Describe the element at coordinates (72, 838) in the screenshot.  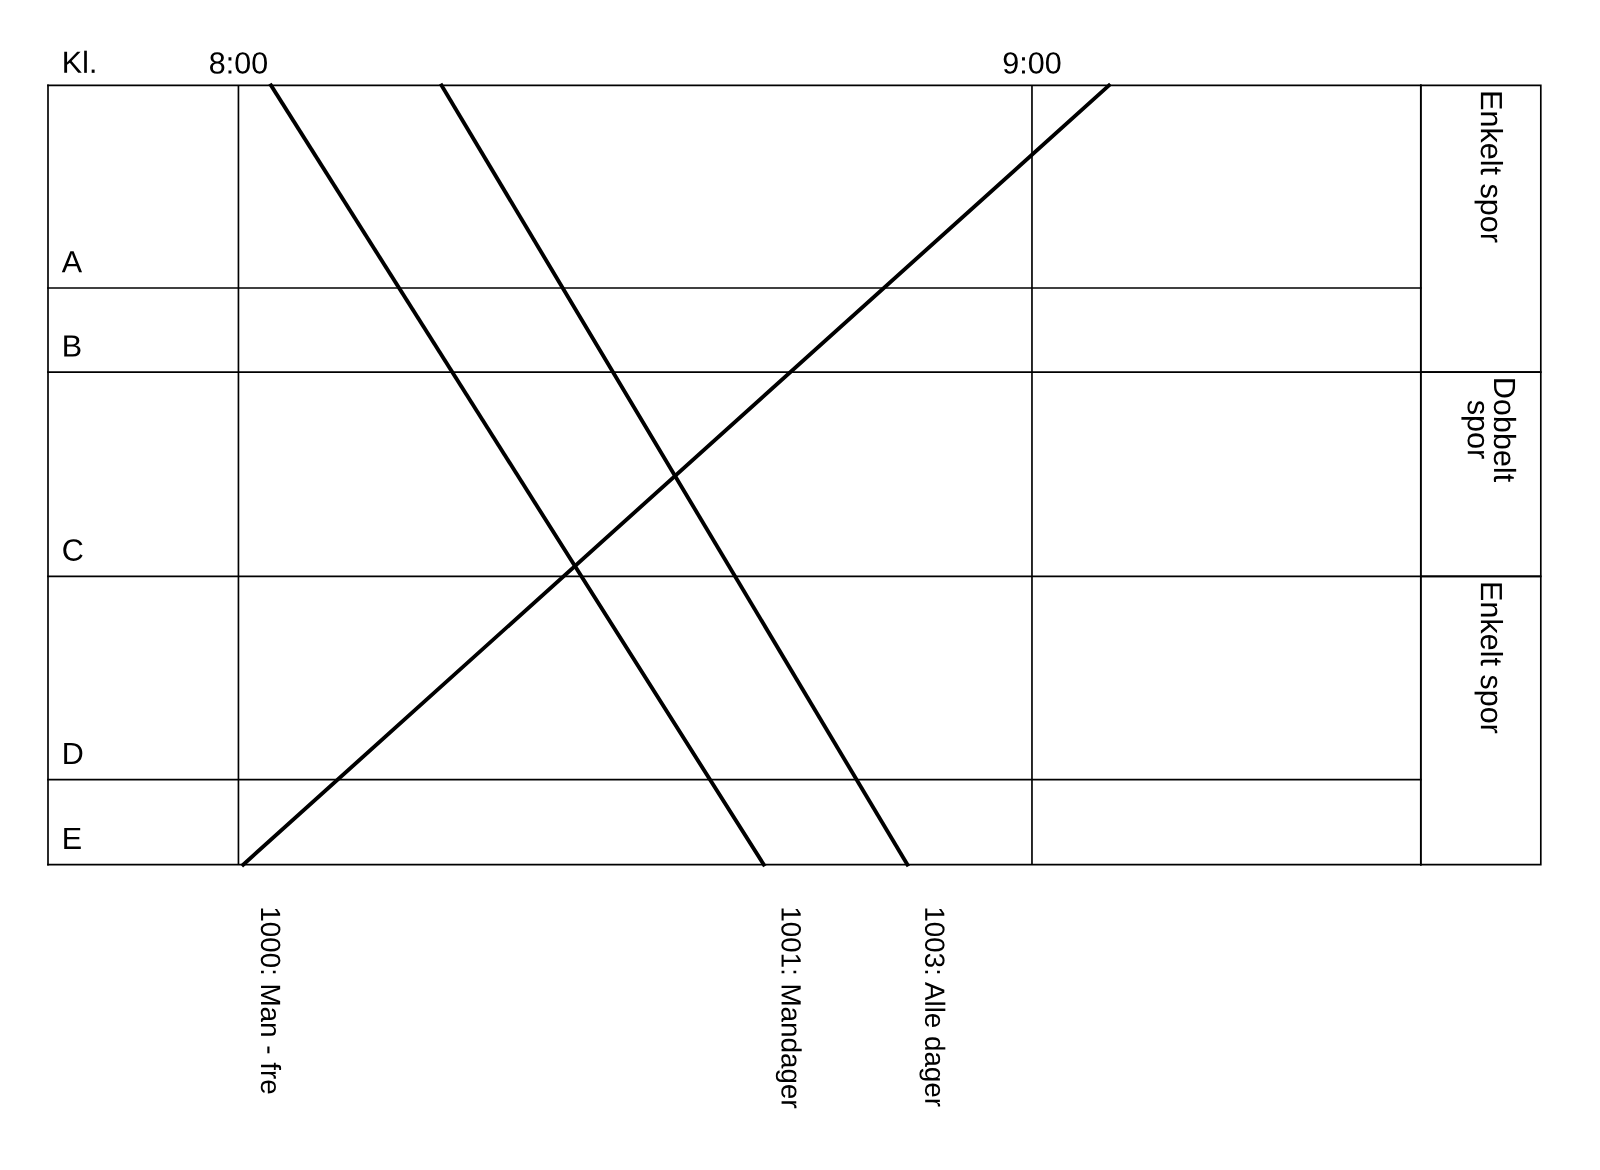
I see `annotation: E` at that location.